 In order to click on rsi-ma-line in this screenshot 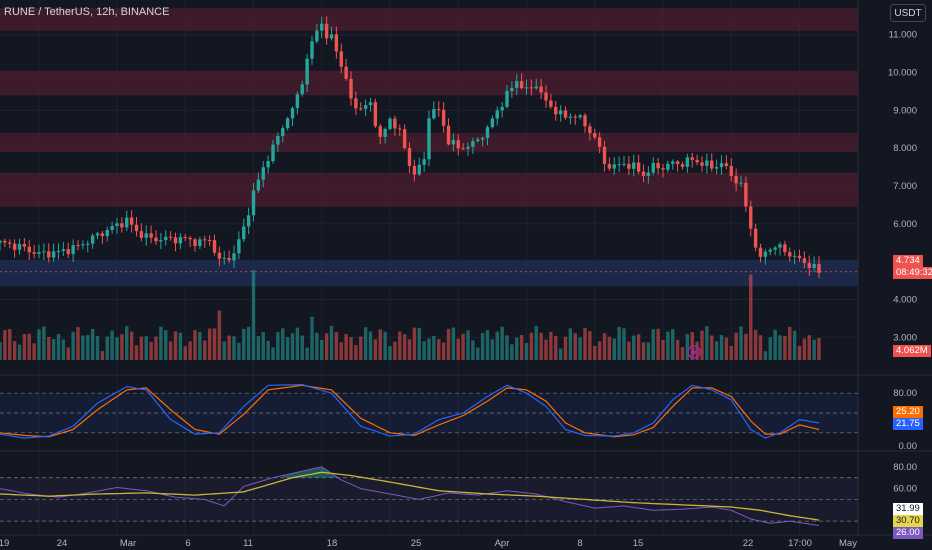, I will do `click(410, 496)`.